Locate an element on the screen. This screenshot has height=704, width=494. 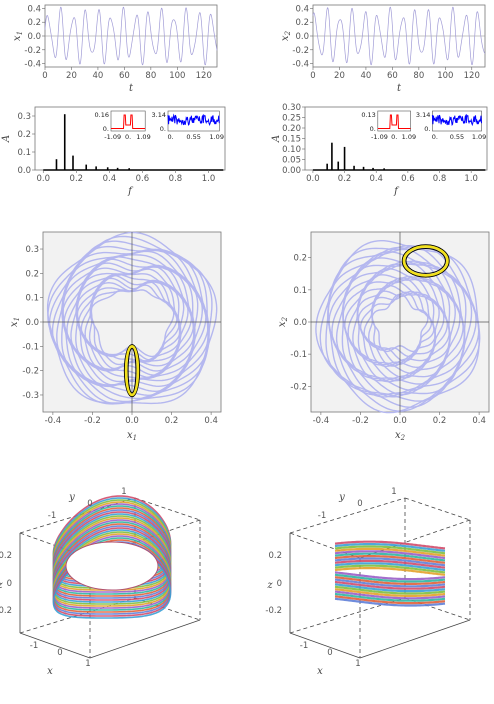
surface-3d-surf2: -1 0 1 0.2 0 -0.2 -1 0 1 y z x is located at coordinates (368, 582).